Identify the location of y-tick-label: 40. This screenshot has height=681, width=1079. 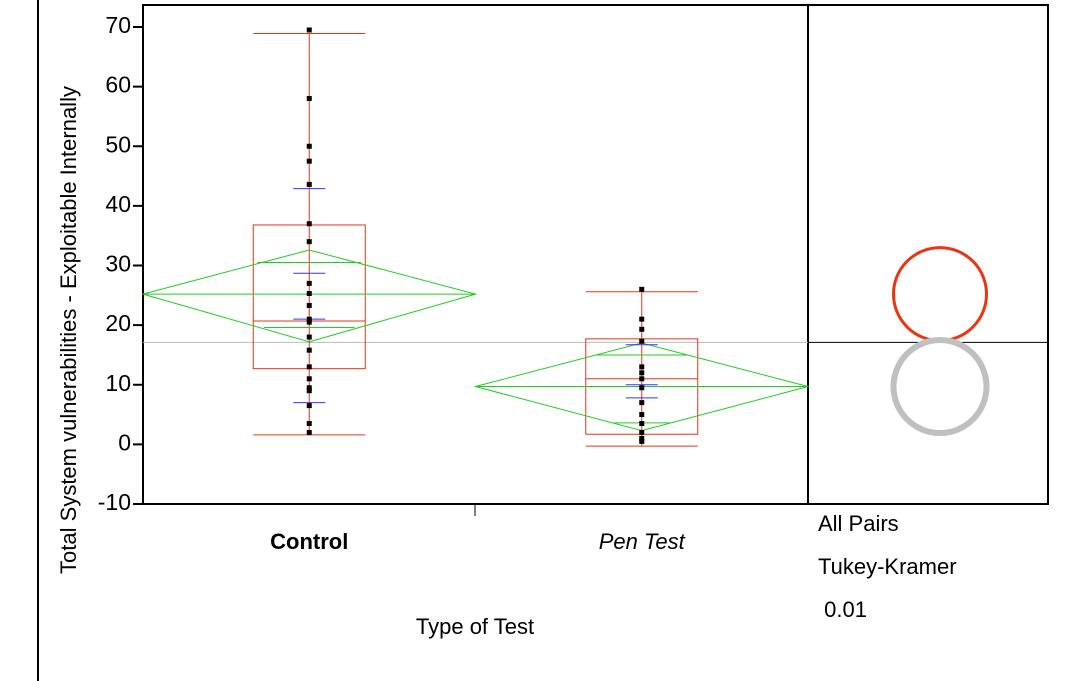
(118, 204).